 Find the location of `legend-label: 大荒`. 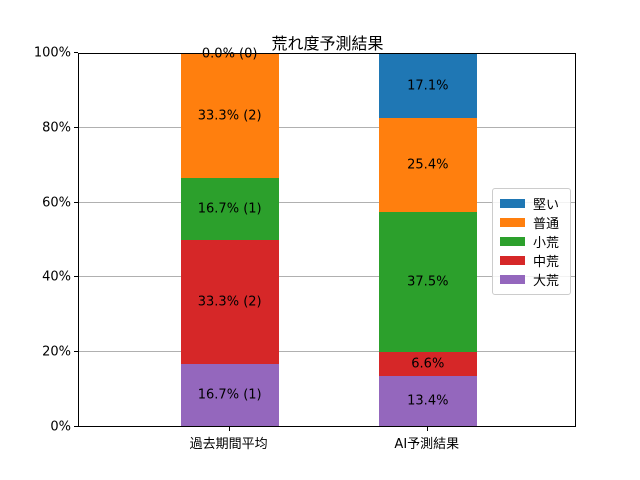

legend-label: 大荒 is located at coordinates (546, 281).